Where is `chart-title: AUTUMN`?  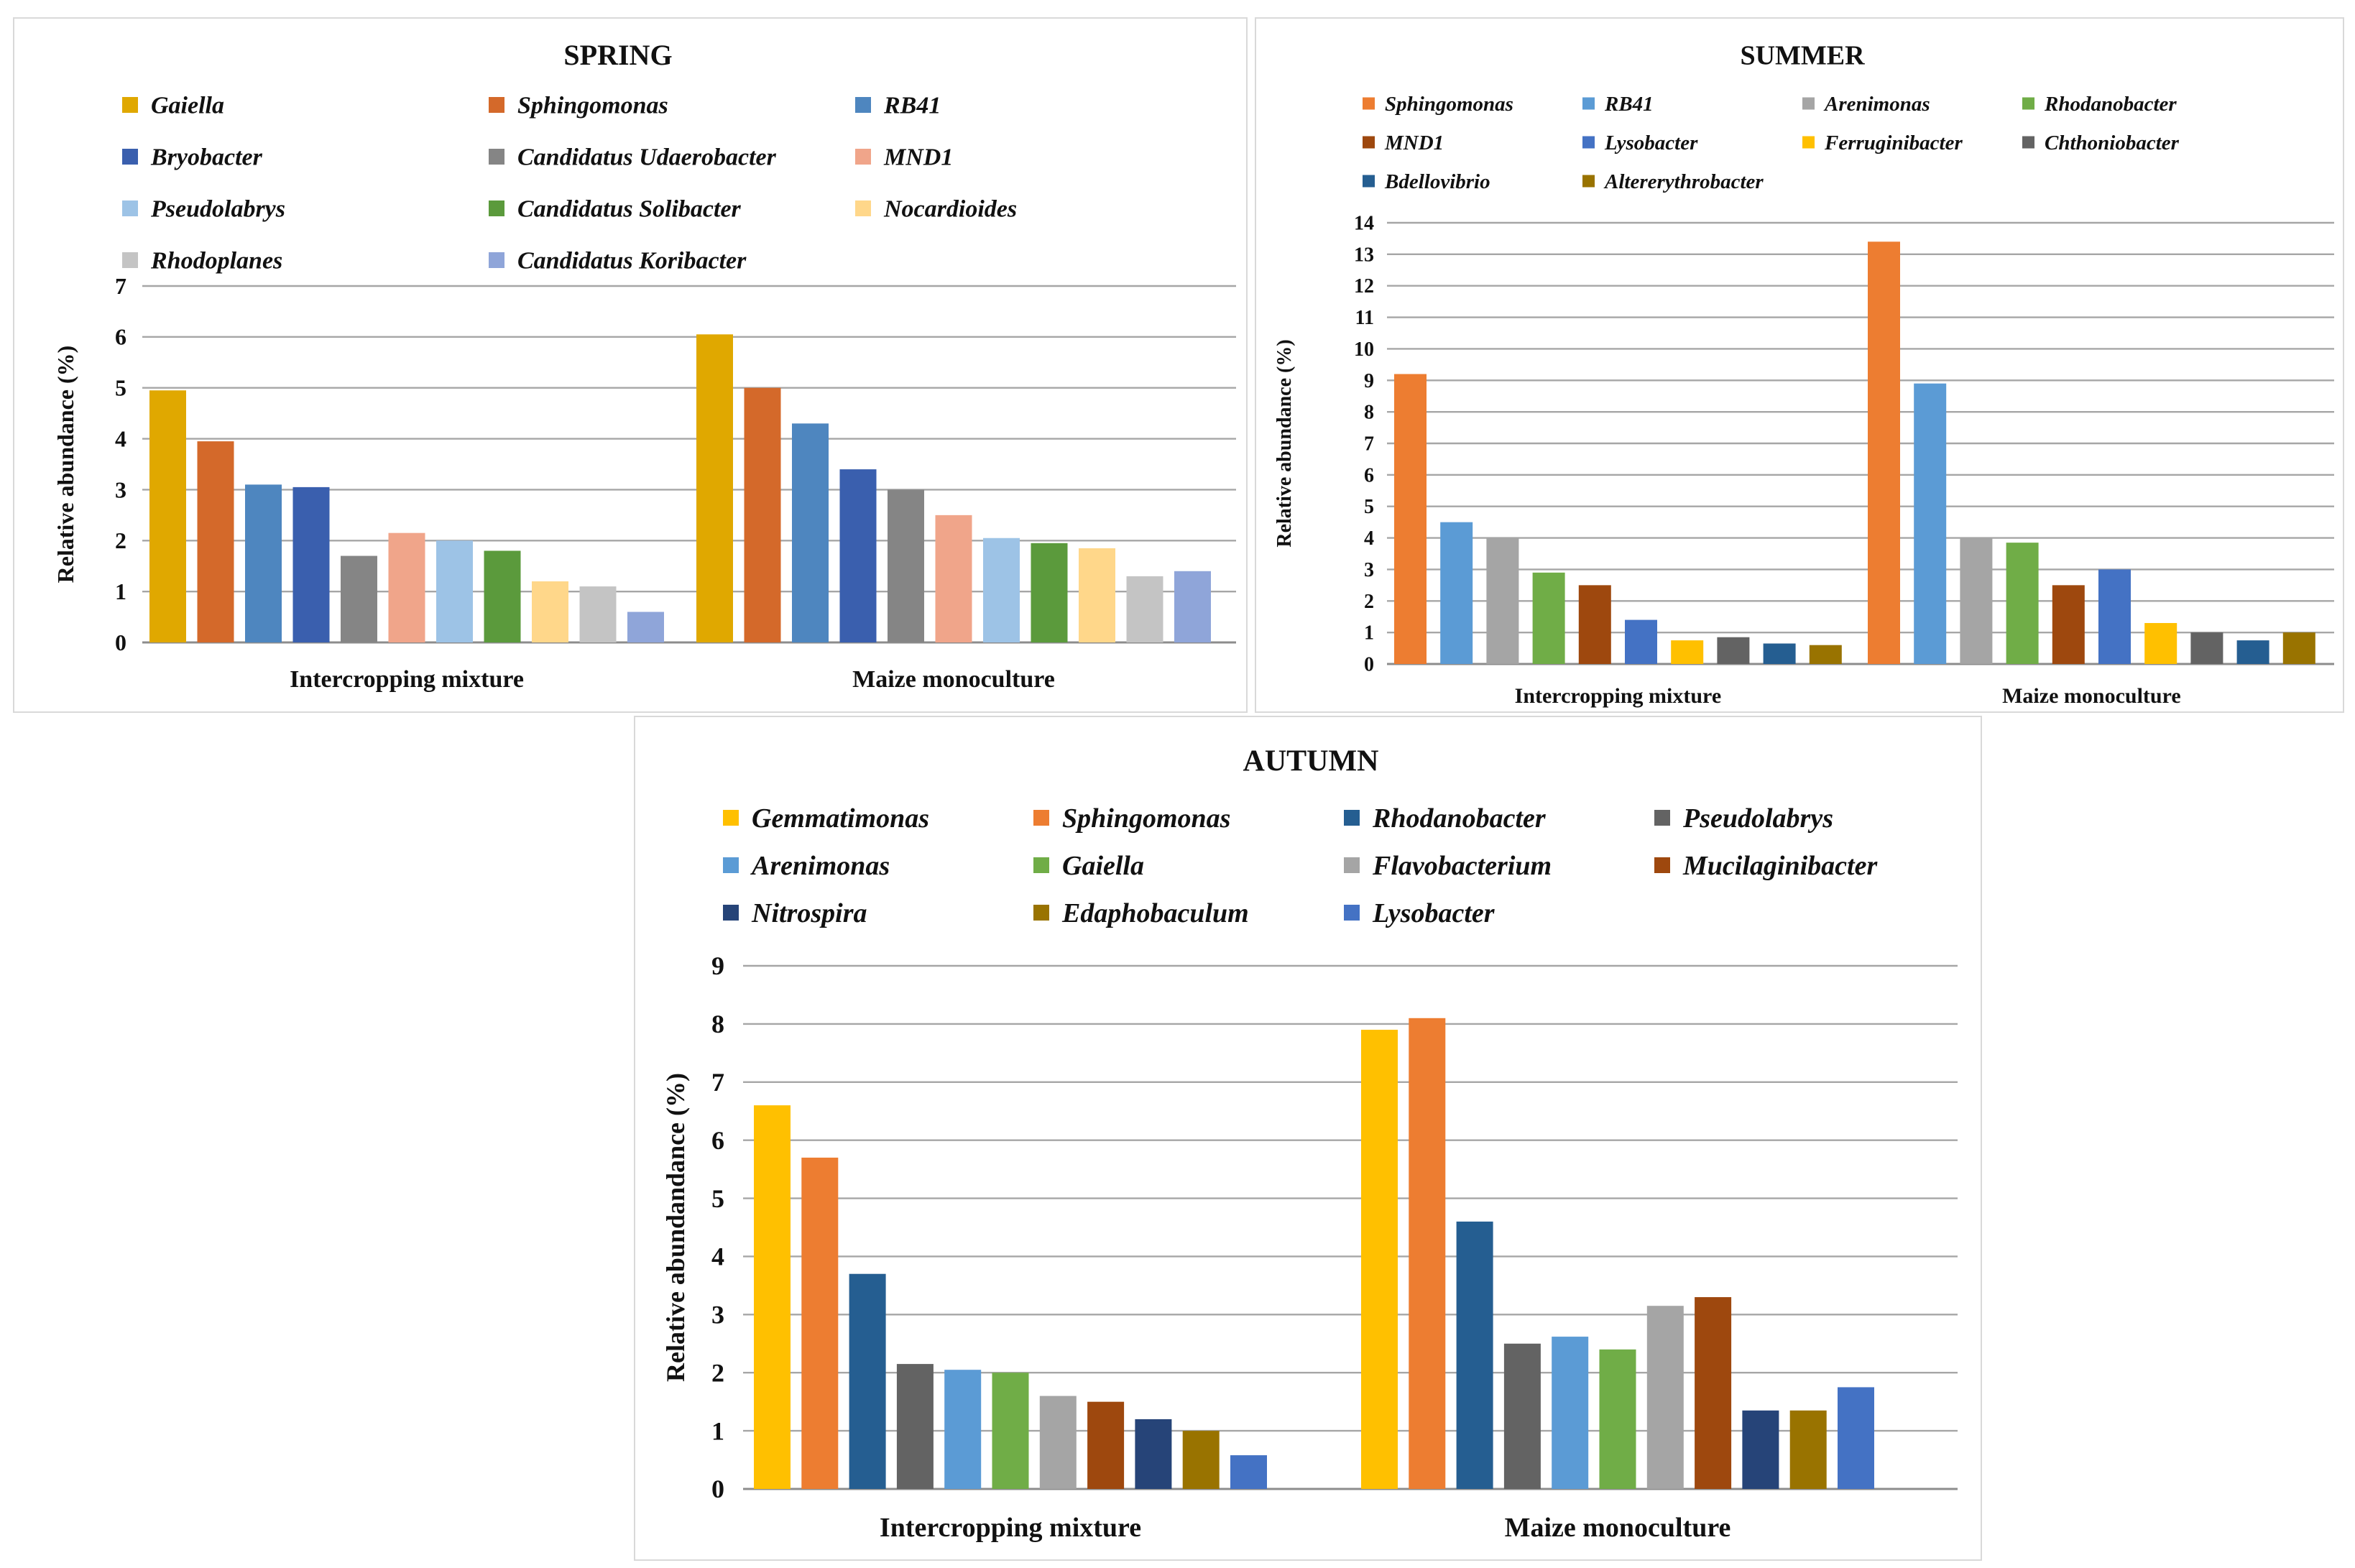
chart-title: AUTUMN is located at coordinates (1311, 761).